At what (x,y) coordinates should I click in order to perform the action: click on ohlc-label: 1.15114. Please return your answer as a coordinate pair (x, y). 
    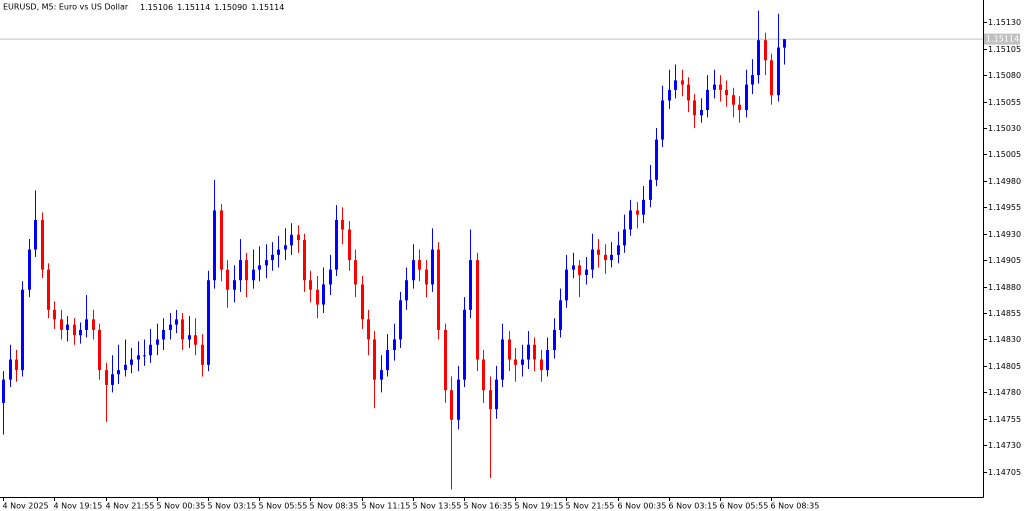
    Looking at the image, I should click on (193, 7).